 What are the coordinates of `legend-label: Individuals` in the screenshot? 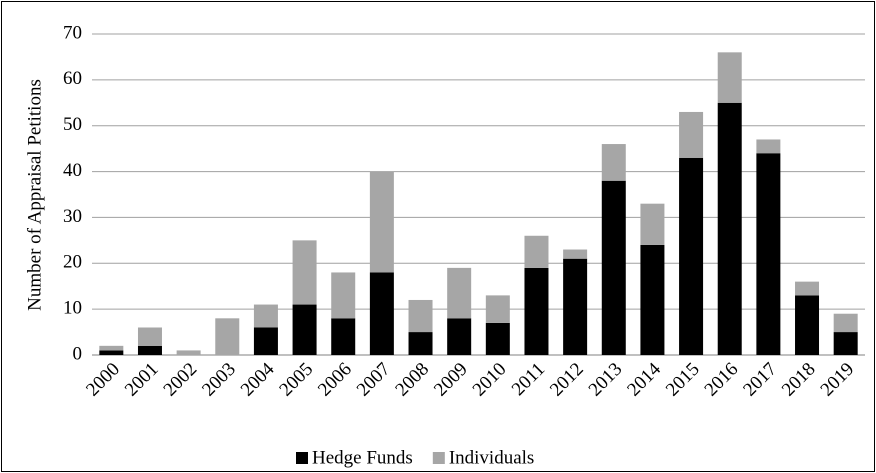 It's located at (492, 457).